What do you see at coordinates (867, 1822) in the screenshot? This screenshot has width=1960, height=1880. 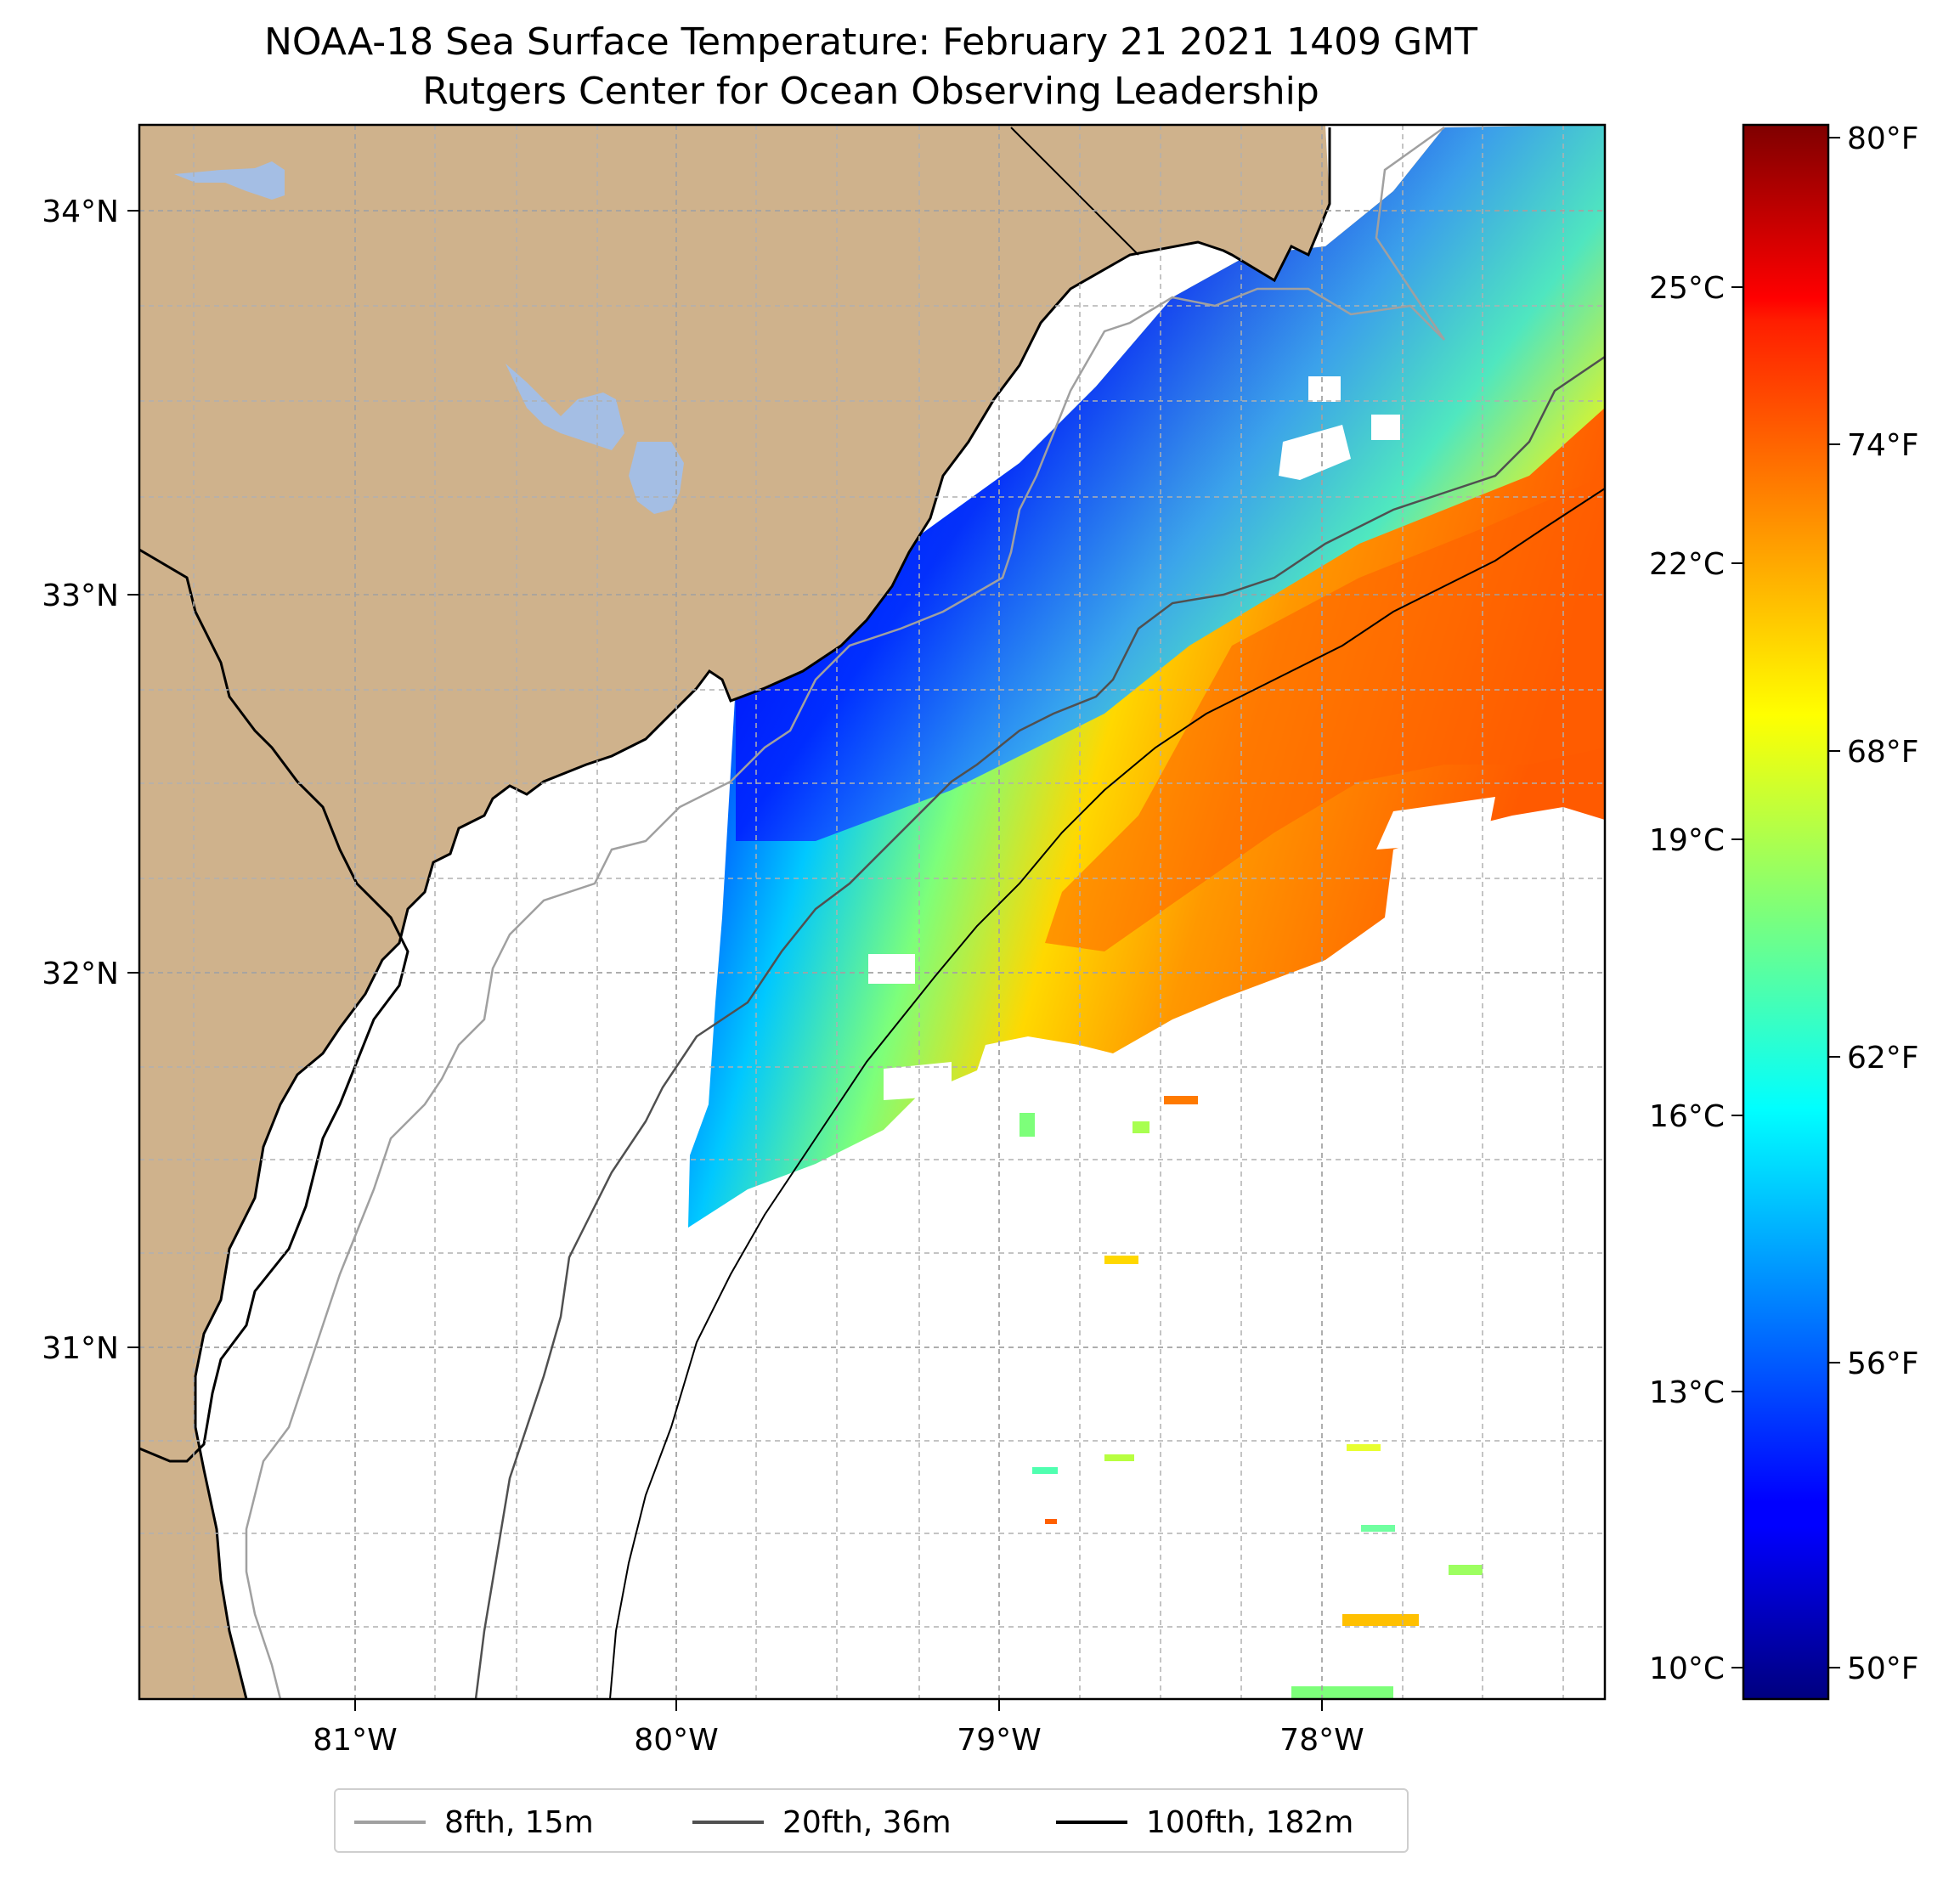 I see `legend-label-20fth: 20fth, 36m` at bounding box center [867, 1822].